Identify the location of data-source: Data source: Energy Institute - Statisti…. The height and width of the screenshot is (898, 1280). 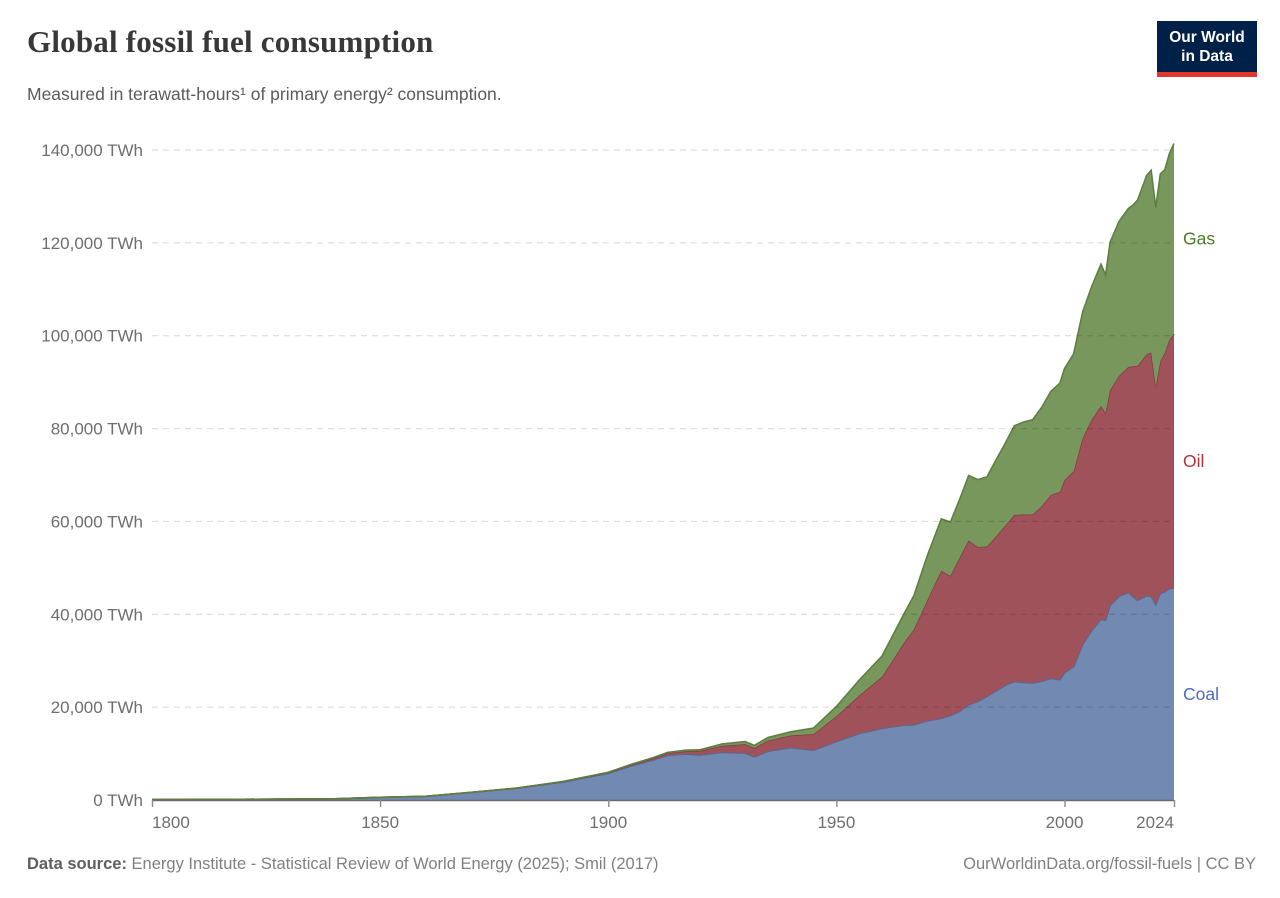
(343, 864).